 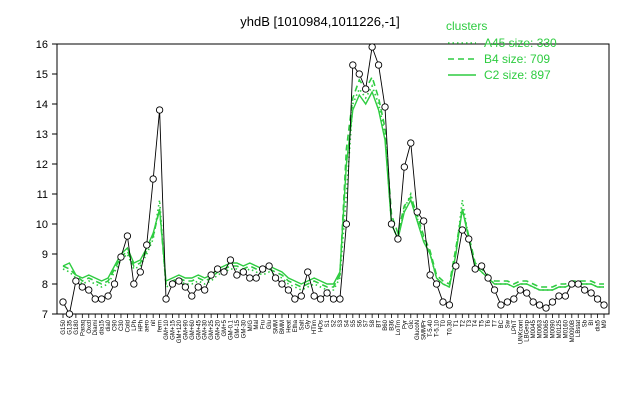 What do you see at coordinates (96, 327) in the screenshot?
I see `x-tick-label: Diami` at bounding box center [96, 327].